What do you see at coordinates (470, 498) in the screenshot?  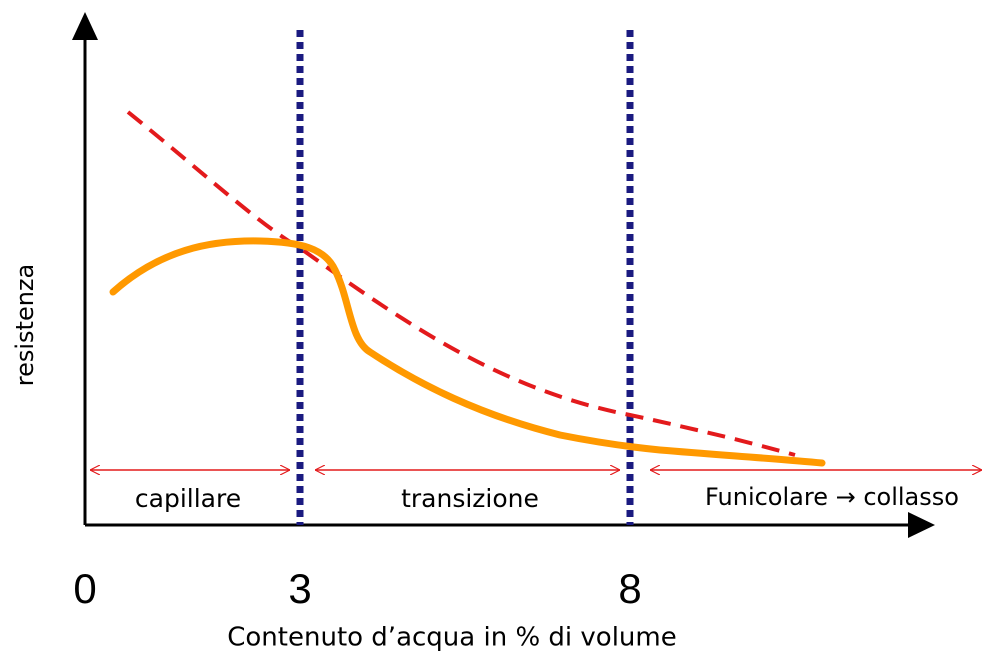 I see `region-label: transizione` at bounding box center [470, 498].